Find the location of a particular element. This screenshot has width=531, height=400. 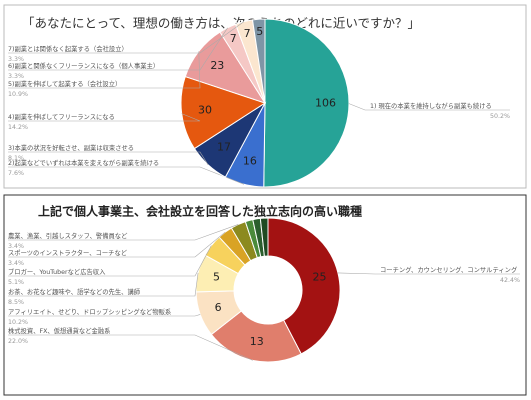

data-label: 6 is located at coordinates (218, 307).